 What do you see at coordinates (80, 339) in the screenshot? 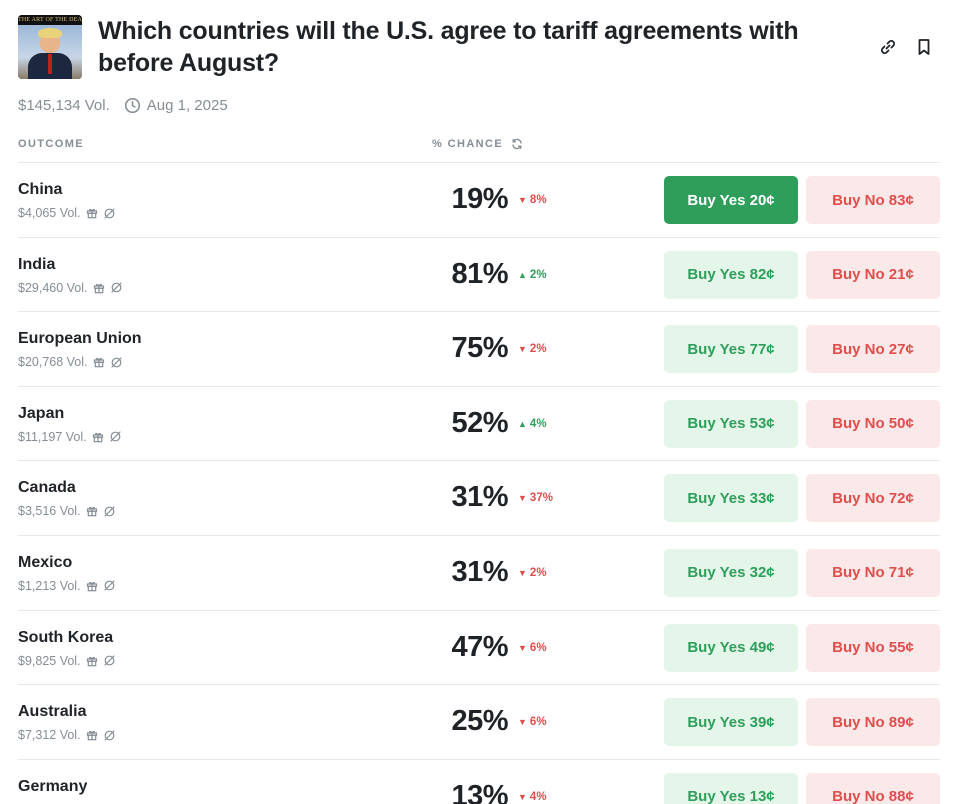
I see `outcome-name: European Union` at bounding box center [80, 339].